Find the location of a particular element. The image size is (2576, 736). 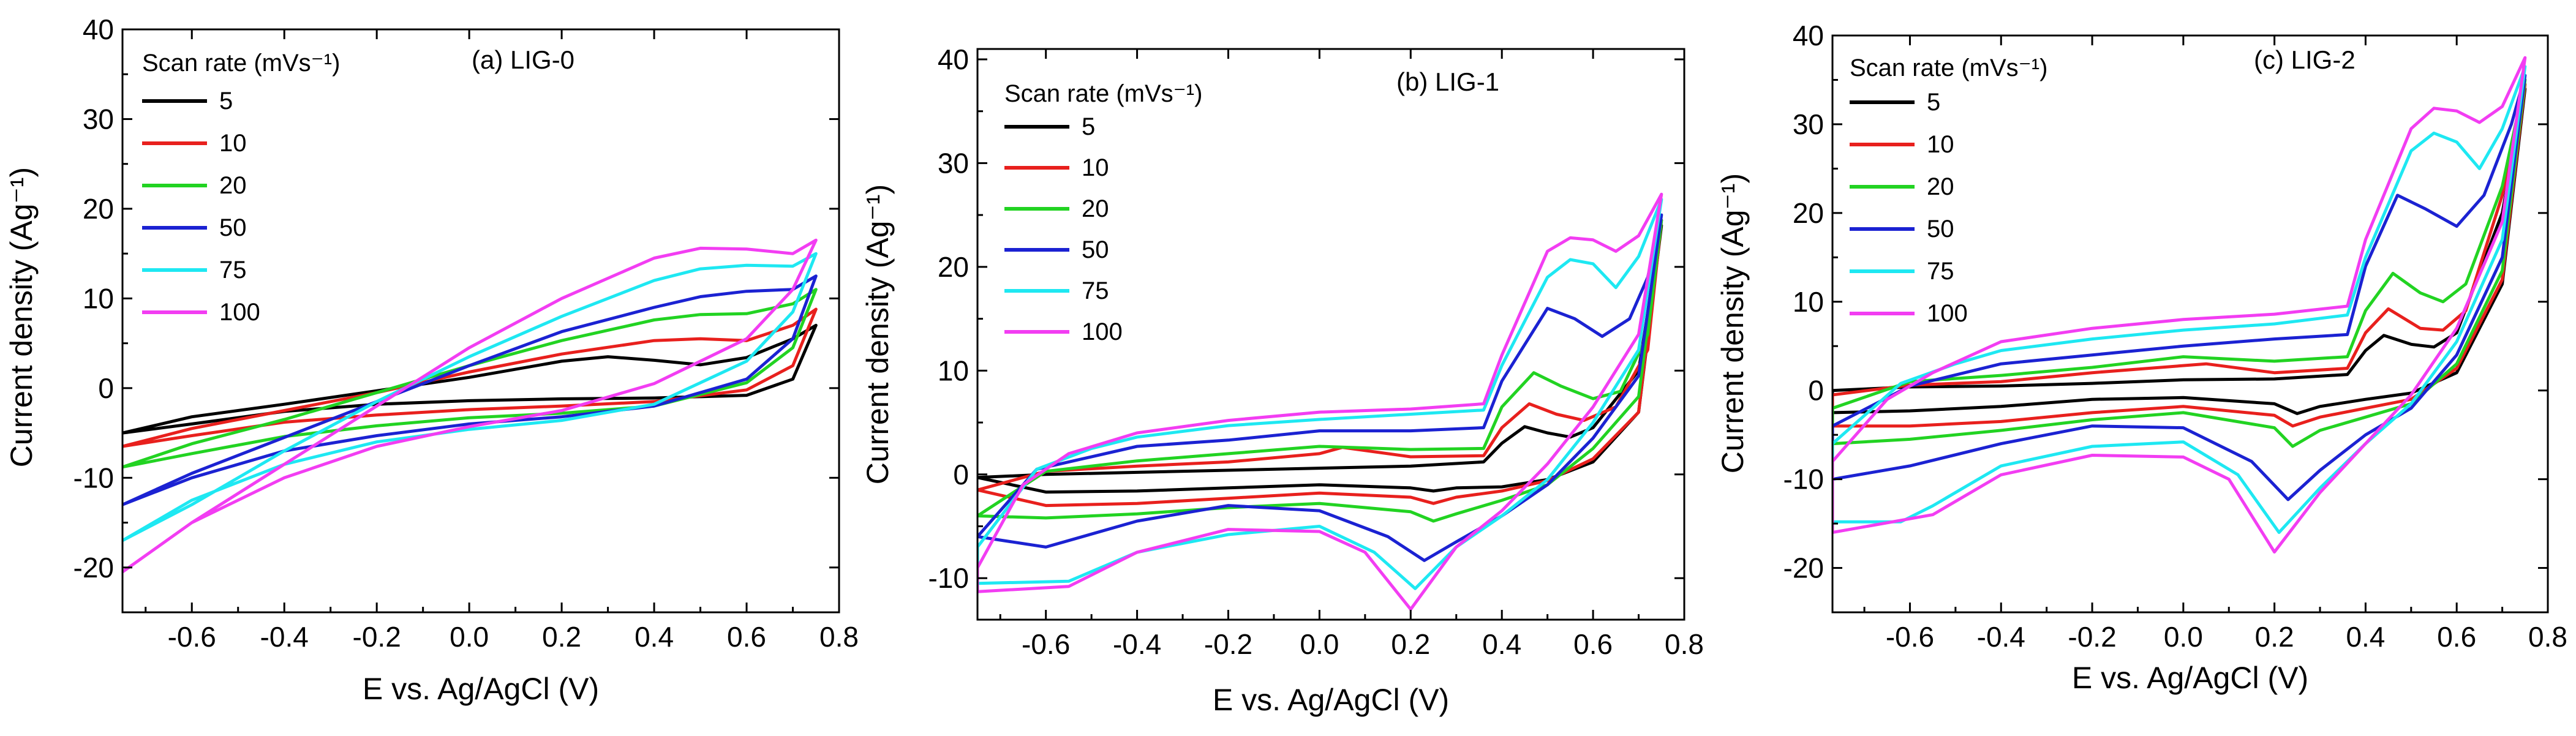

cv-curves is located at coordinates (470, 406).